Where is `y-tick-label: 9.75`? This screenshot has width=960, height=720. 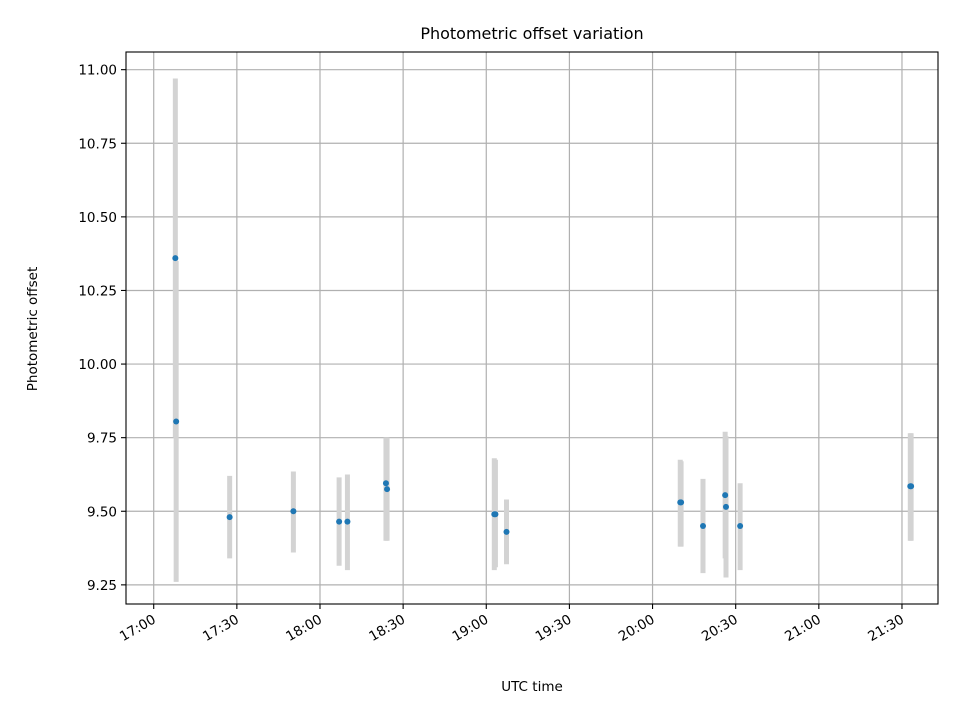
y-tick-label: 9.75 is located at coordinates (102, 439).